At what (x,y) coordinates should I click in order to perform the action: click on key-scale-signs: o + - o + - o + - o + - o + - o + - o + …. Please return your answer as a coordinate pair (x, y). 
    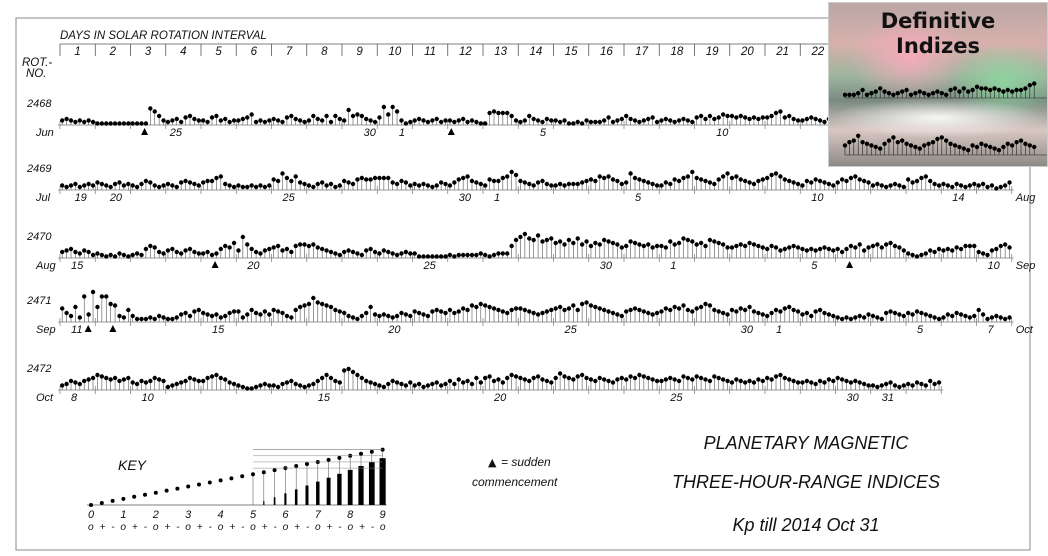
    Looking at the image, I should click on (237, 527).